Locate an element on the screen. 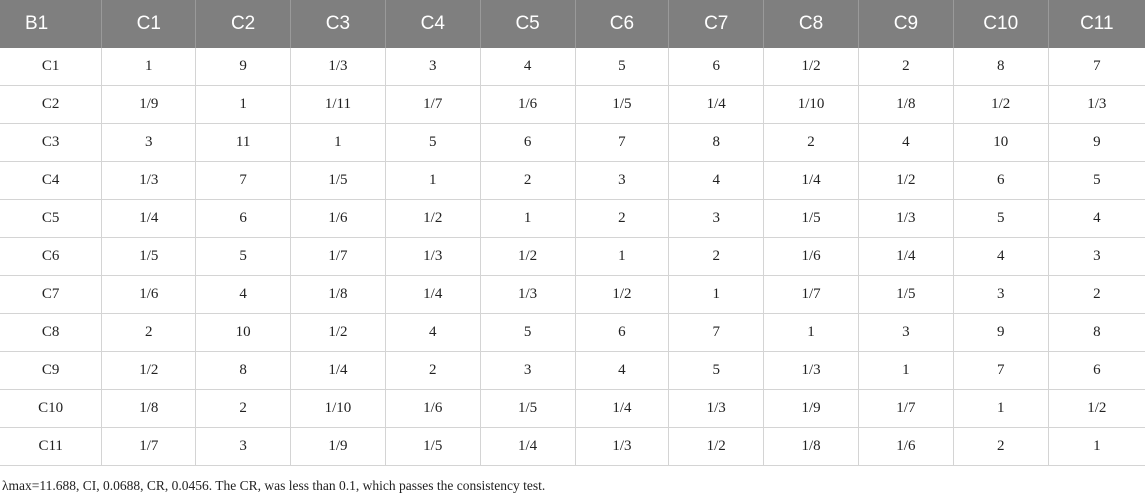 This screenshot has height=496, width=1145. table-row: C2 1/9 1 1/11 1/7 1/6 1/5 1/4 1/10 1/8 1/2 1/3 is located at coordinates (572, 104).